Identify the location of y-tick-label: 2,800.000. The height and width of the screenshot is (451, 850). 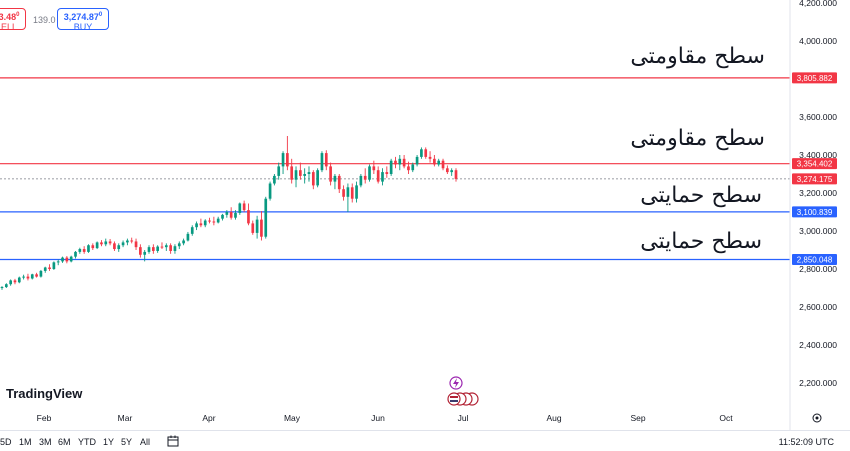
(818, 269).